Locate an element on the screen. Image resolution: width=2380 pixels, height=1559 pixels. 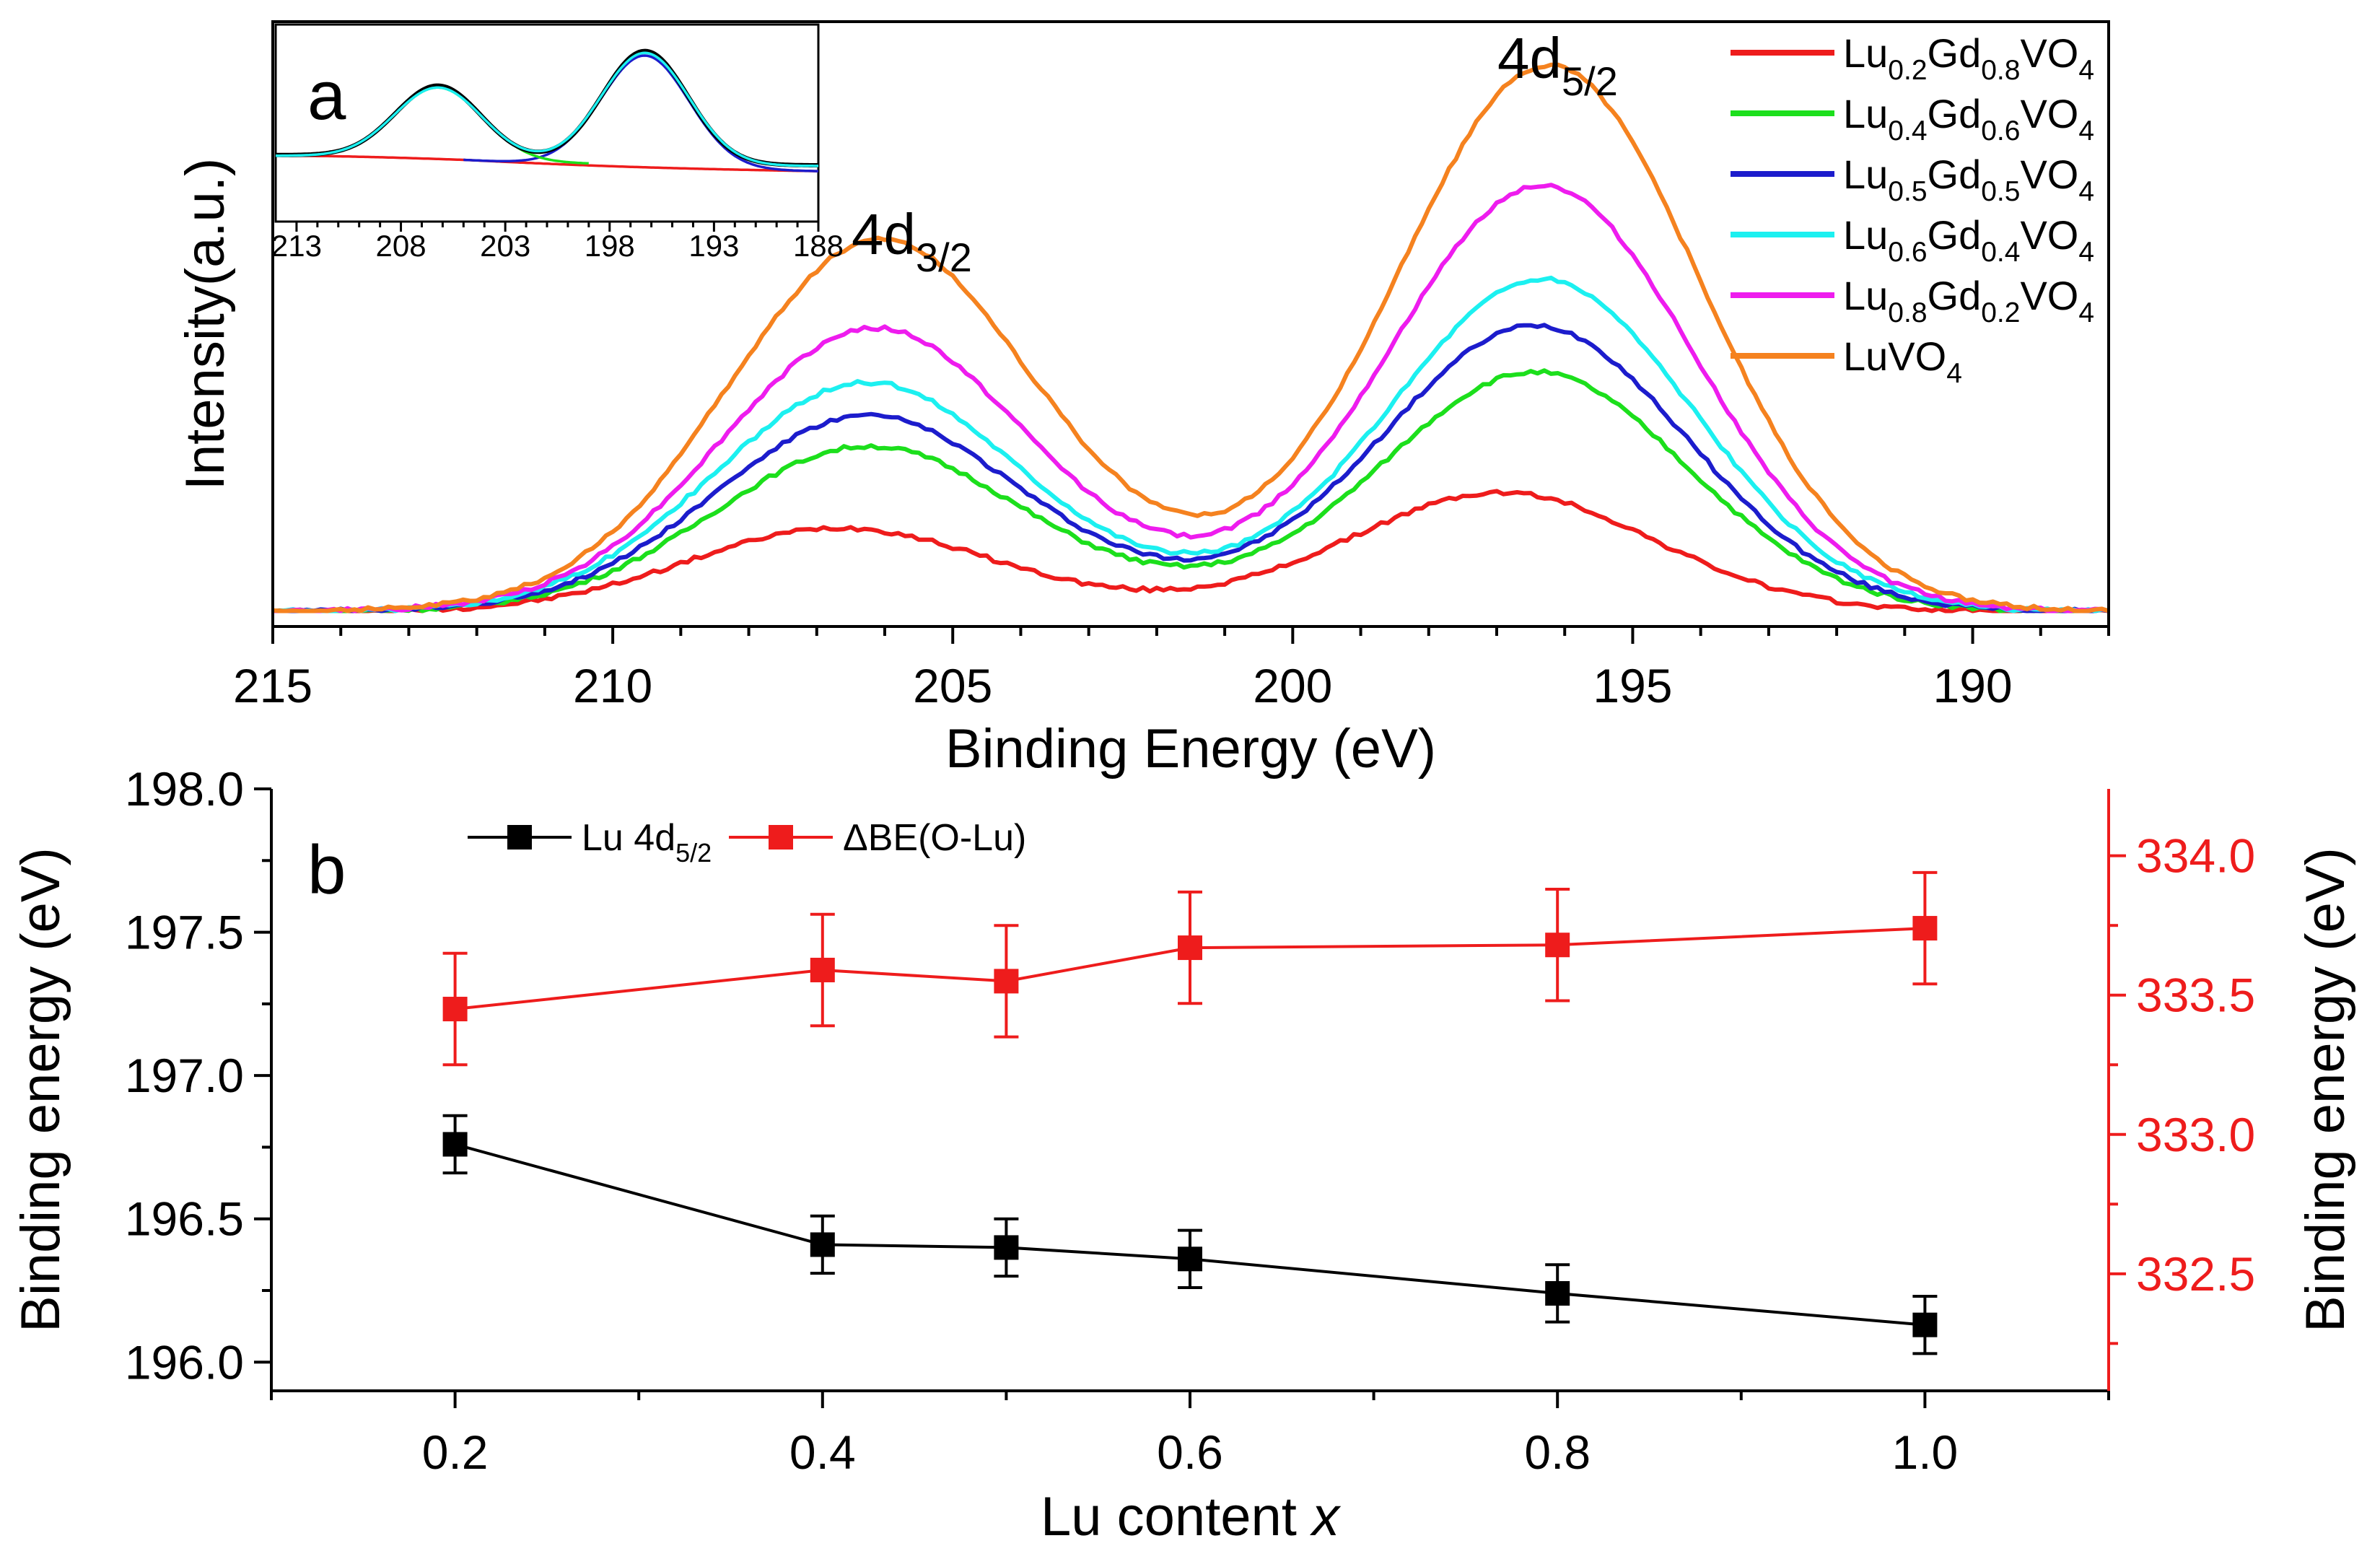
x-axis-title-b-part: x is located at coordinates (1325, 1516).